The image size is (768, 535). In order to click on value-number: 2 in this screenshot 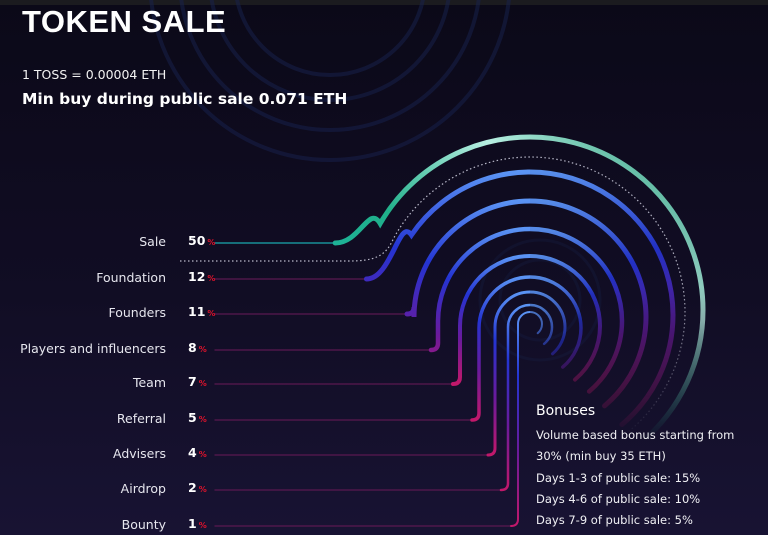, I will do `click(192, 487)`.